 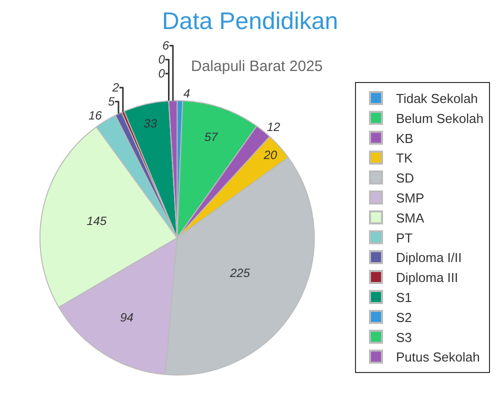 What do you see at coordinates (115, 87) in the screenshot?
I see `data-label: 2` at bounding box center [115, 87].